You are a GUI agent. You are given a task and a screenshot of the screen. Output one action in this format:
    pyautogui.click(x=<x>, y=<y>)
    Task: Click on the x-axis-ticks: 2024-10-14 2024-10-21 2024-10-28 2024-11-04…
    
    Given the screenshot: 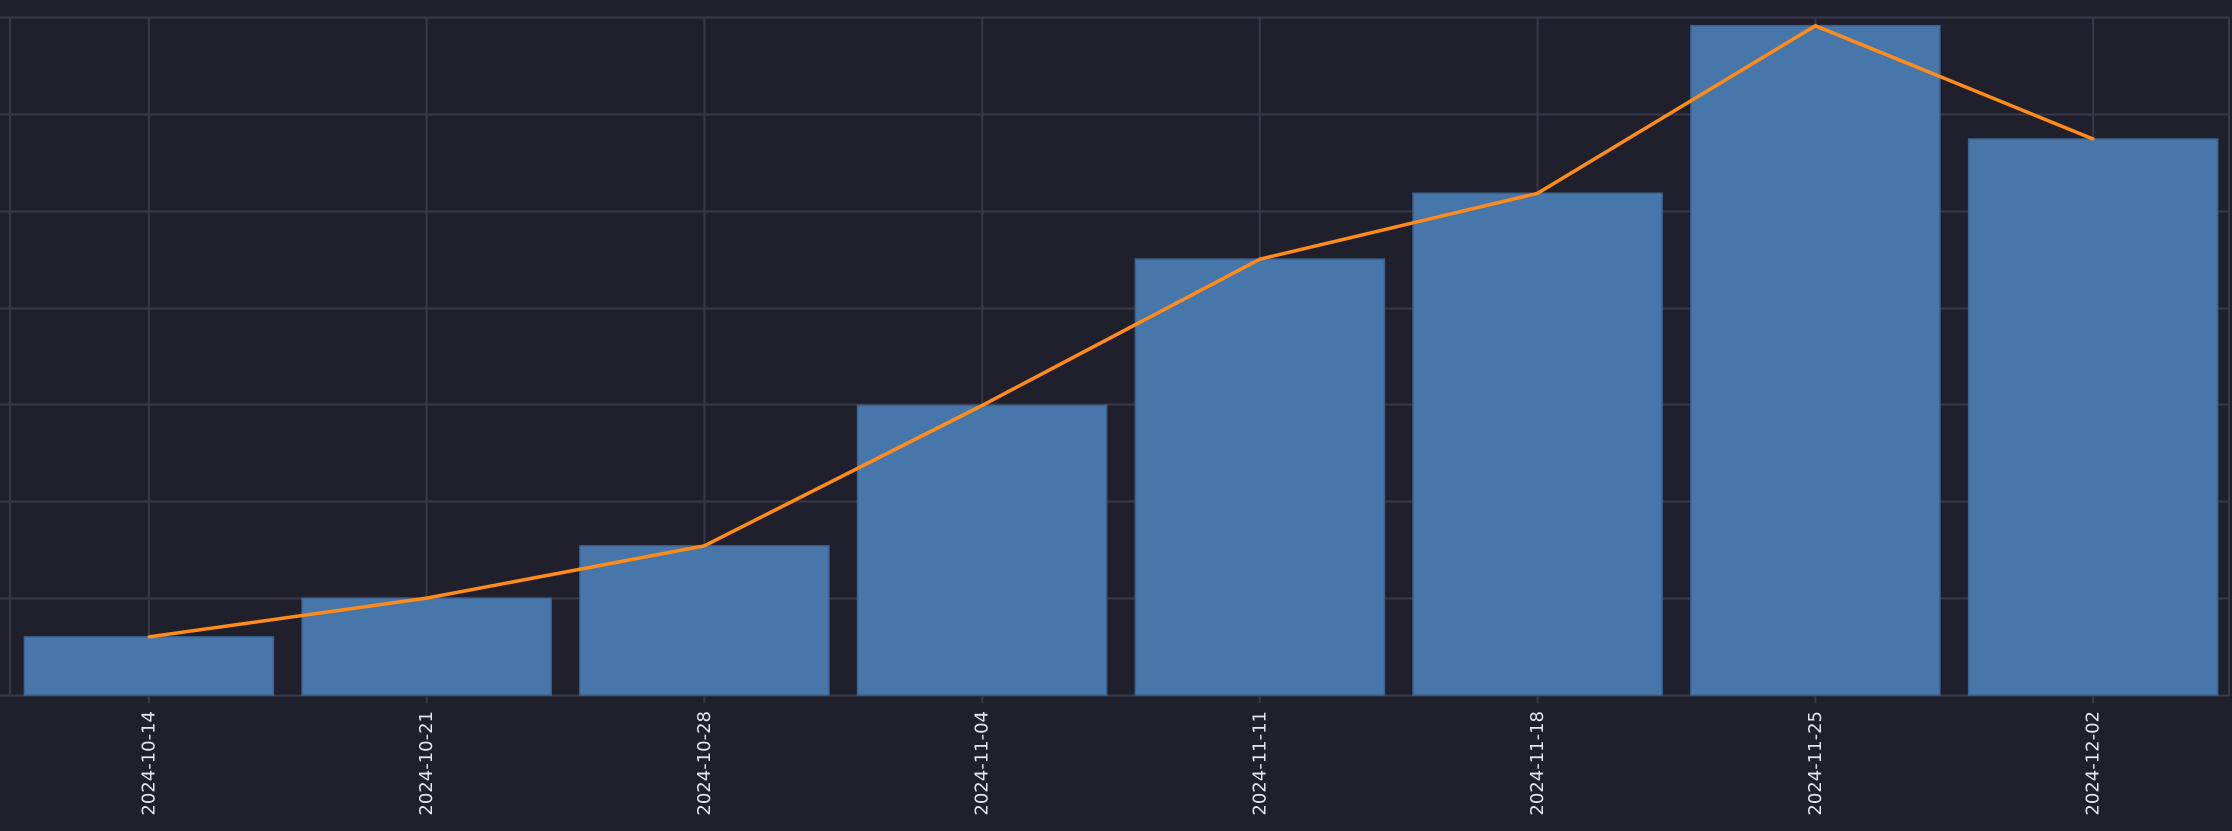 What is the action you would take?
    pyautogui.click(x=1120, y=763)
    